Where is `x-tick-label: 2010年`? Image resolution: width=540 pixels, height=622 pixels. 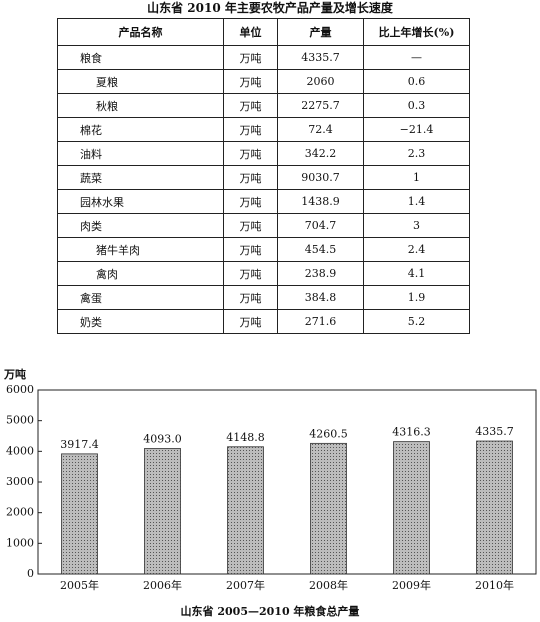
x-tick-label: 2010年 is located at coordinates (494, 585).